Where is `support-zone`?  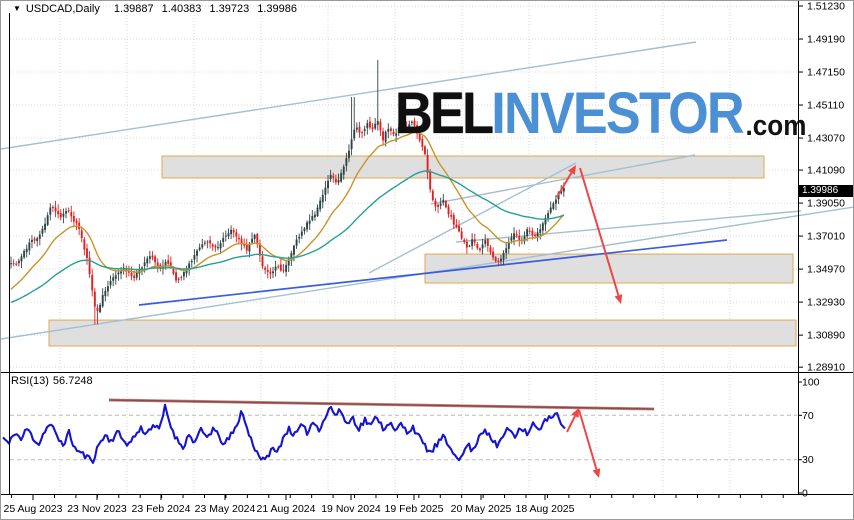
support-zone is located at coordinates (609, 268).